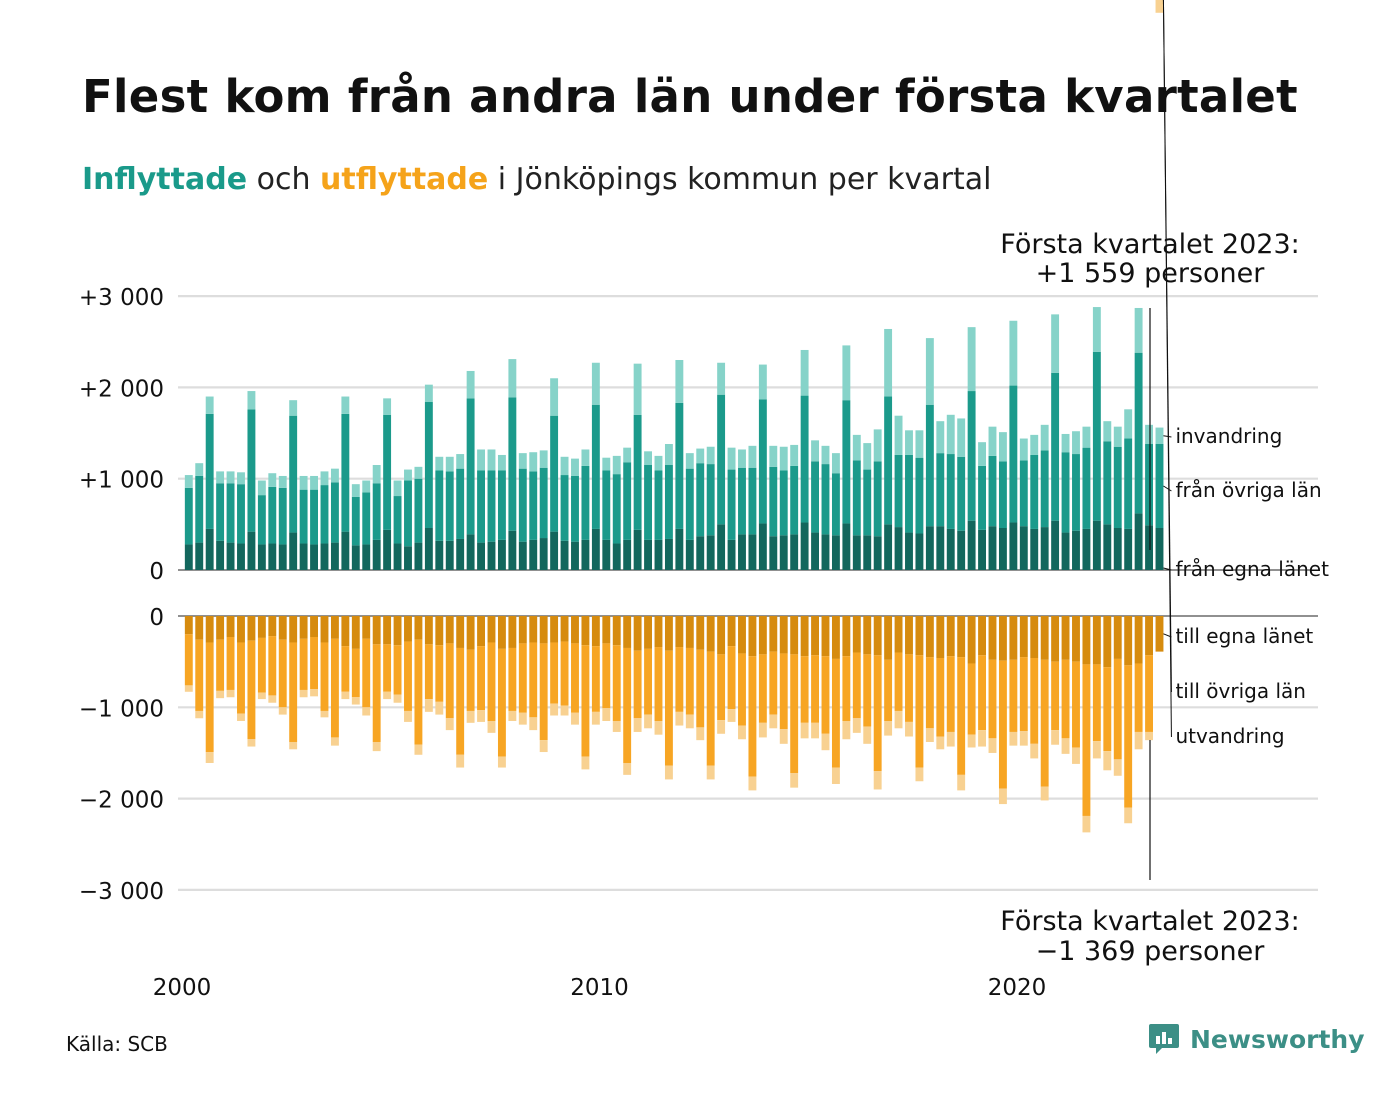 This screenshot has height=1120, width=1400. What do you see at coordinates (1017, 988) in the screenshot?
I see `x-tick-label: 2020` at bounding box center [1017, 988].